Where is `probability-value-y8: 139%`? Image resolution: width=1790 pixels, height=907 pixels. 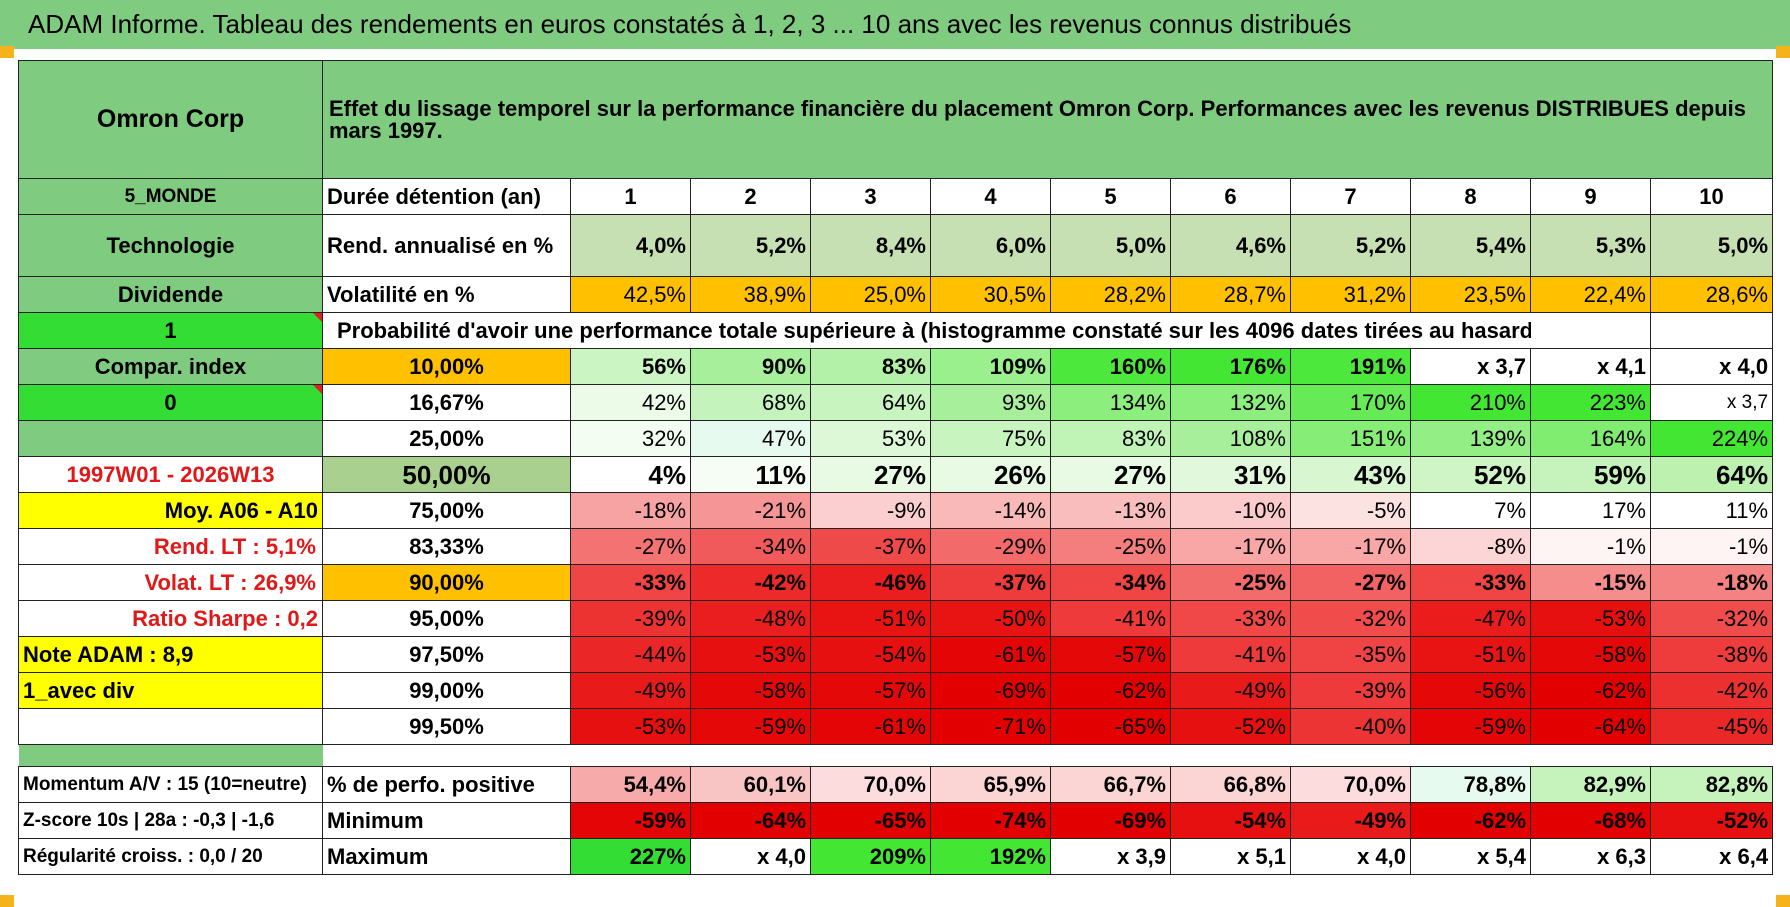 probability-value-y8: 139% is located at coordinates (1470, 438).